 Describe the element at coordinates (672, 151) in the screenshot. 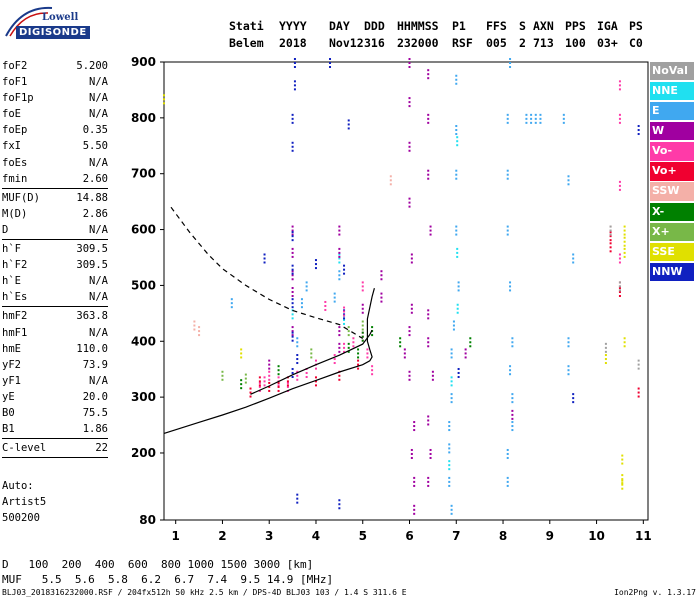

I see `legend-item-vo: Vo-` at that location.